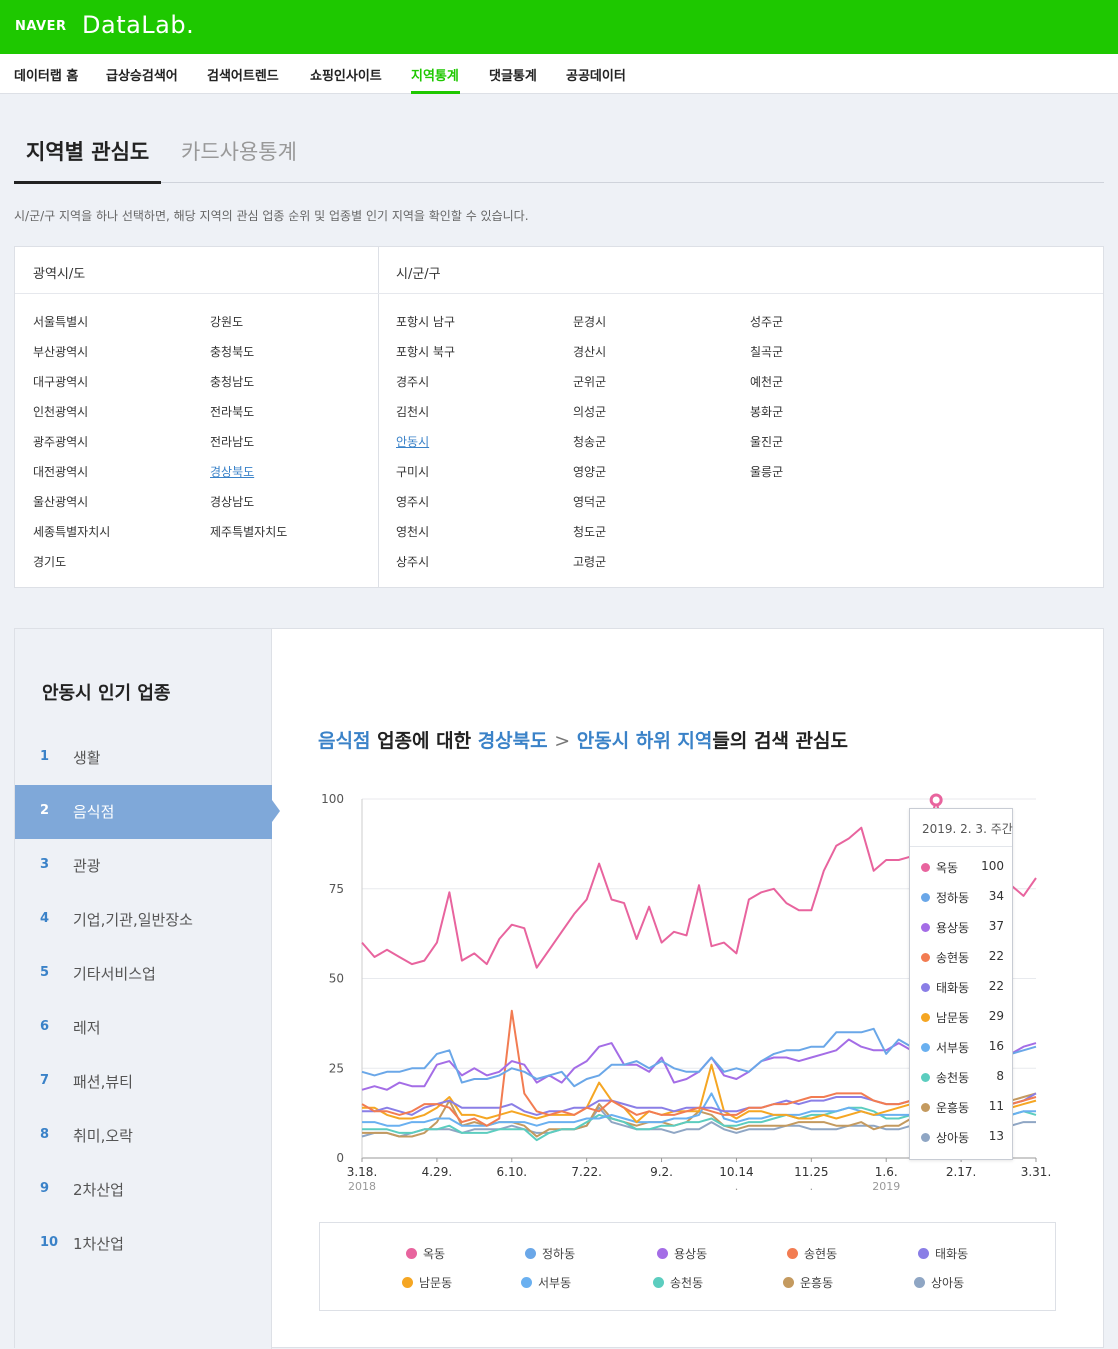  I want to click on city-item: 성주군, so click(767, 322).